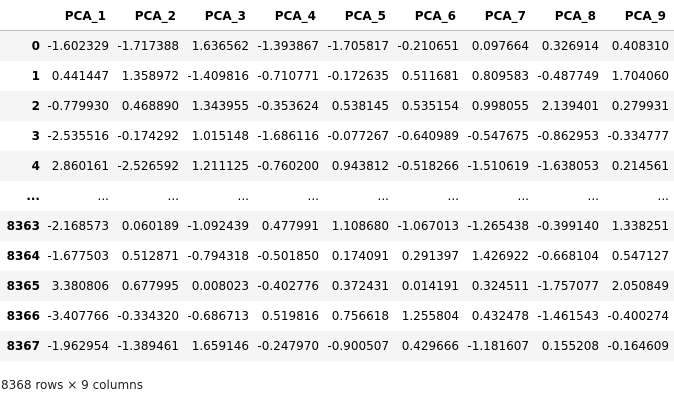 The height and width of the screenshot is (401, 674). I want to click on table-cell: -0.487749, so click(568, 76).